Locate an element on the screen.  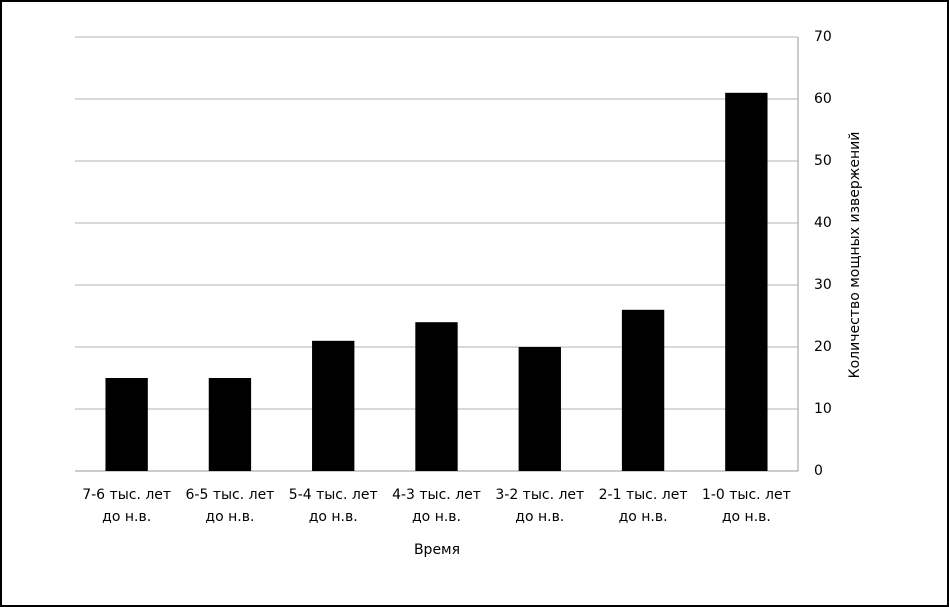
x-tick-label: 7-6 тыс. лет до н.в. is located at coordinates (127, 506).